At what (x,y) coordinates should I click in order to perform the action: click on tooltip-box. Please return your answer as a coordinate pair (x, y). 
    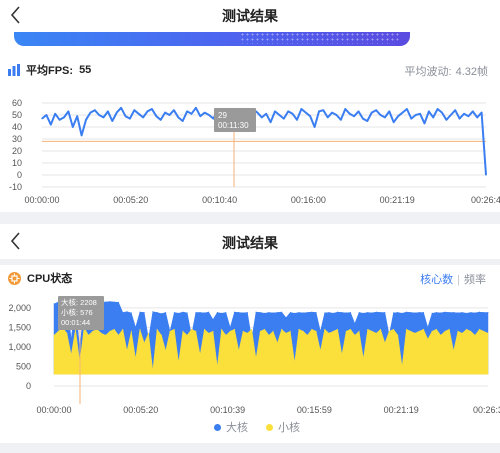
    Looking at the image, I should click on (81, 313).